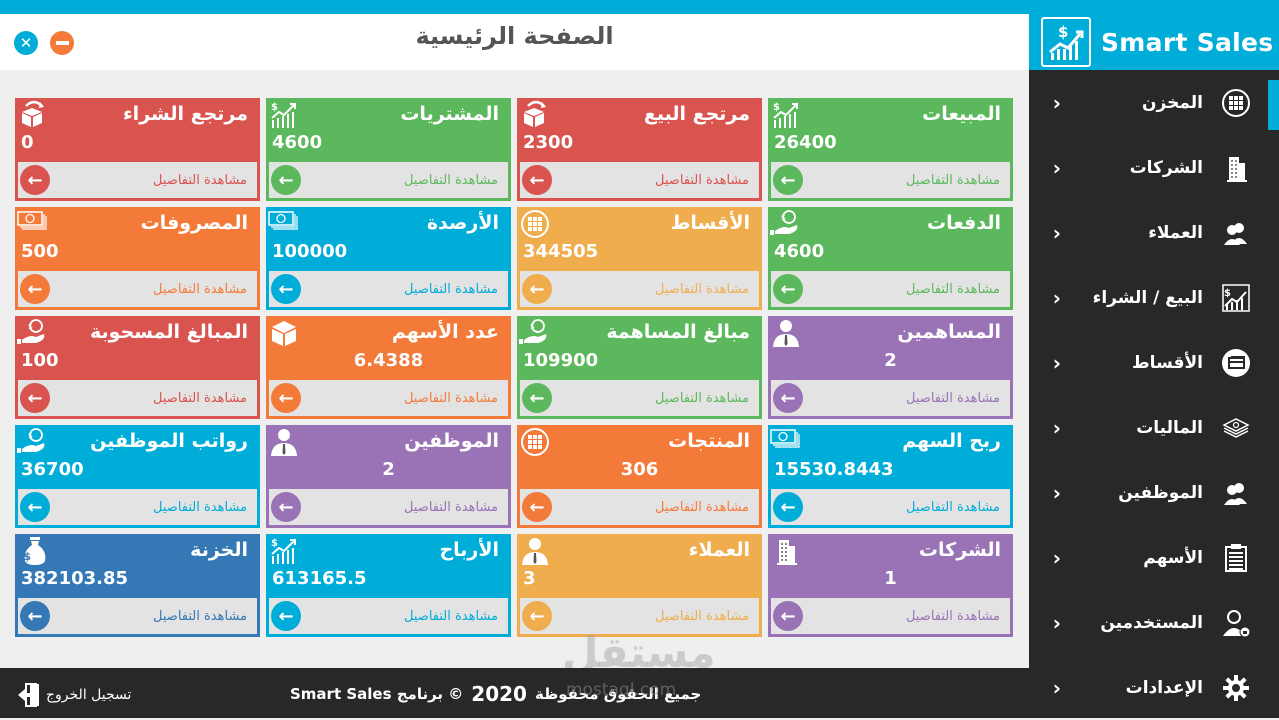 Image resolution: width=1279 pixels, height=720 pixels. What do you see at coordinates (719, 550) in the screenshot?
I see `card-title: العملاء` at bounding box center [719, 550].